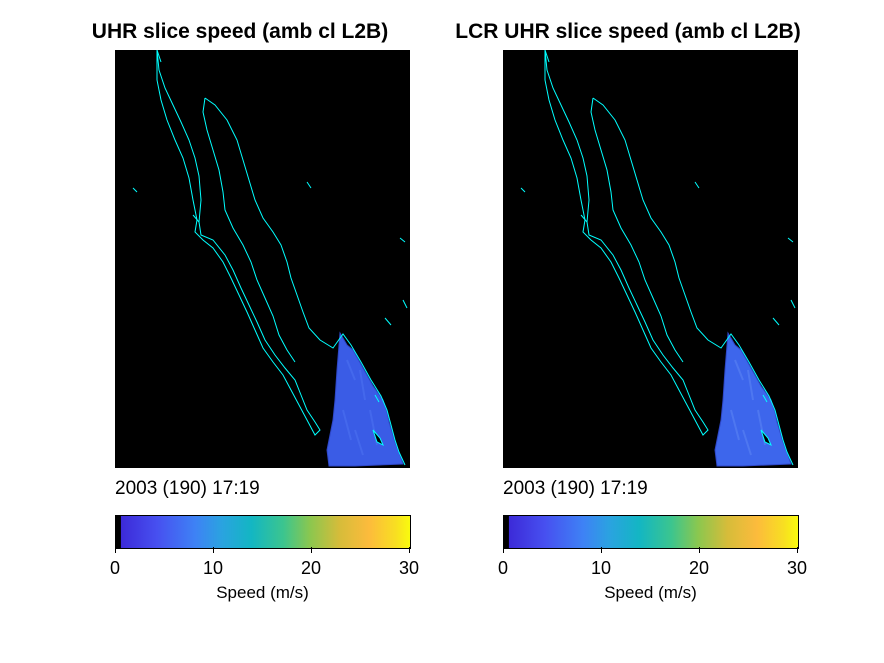 The width and height of the screenshot is (884, 663). I want to click on left-colorbar-tick-label: 10, so click(213, 568).